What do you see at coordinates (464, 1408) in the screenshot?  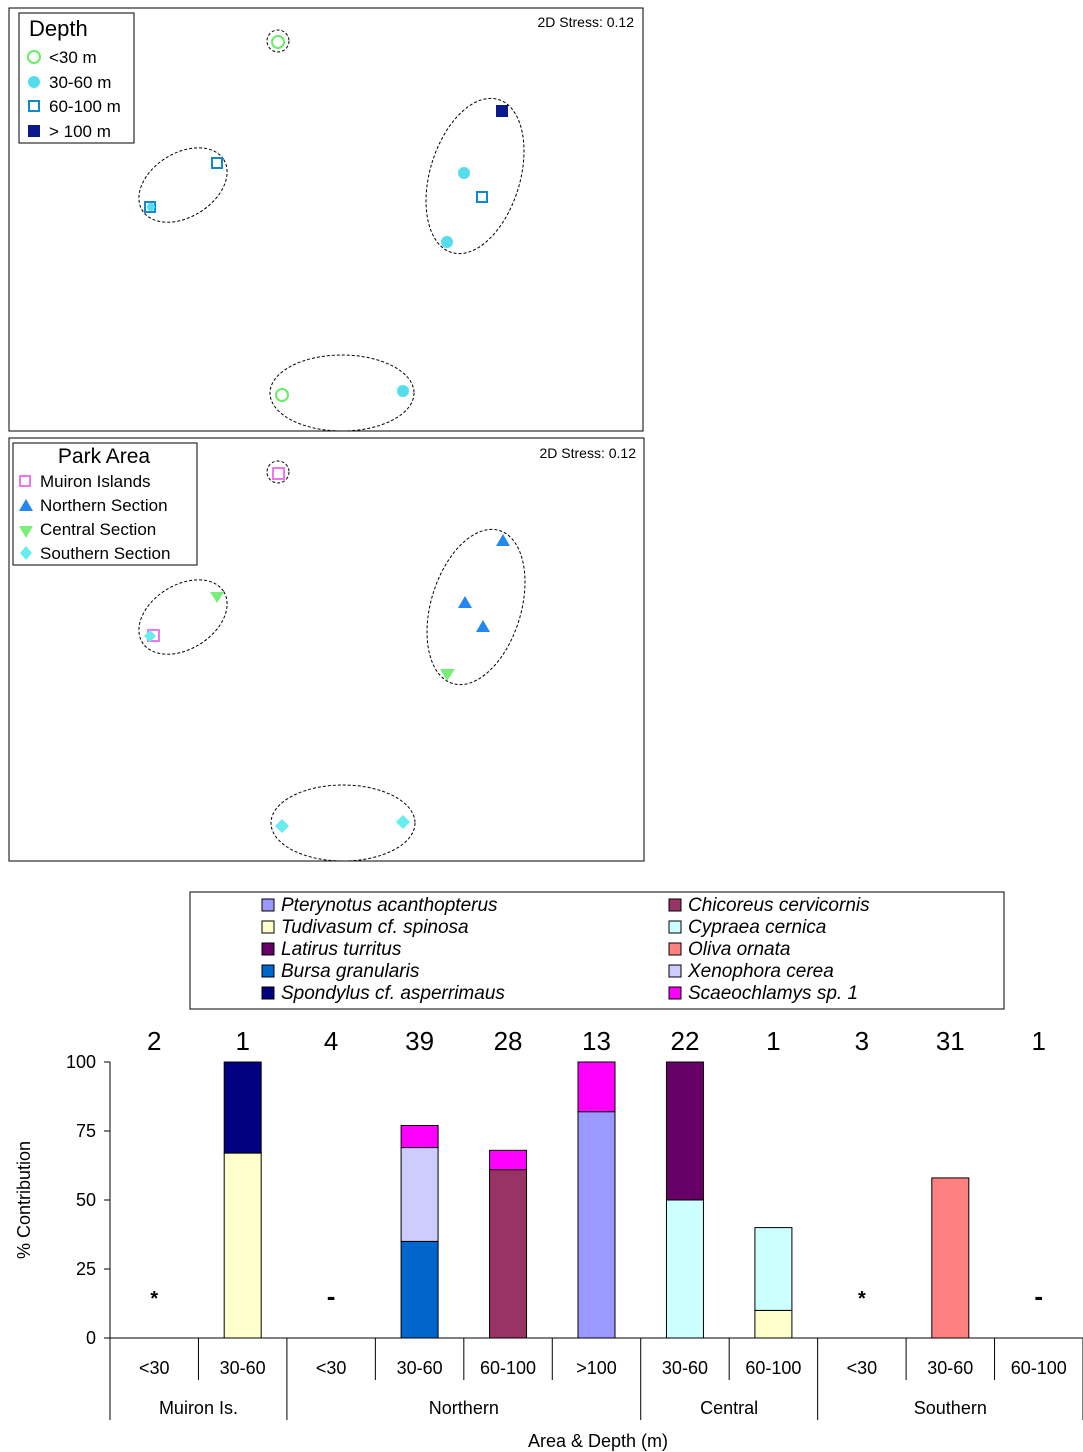 I see `group-label: Northern` at bounding box center [464, 1408].